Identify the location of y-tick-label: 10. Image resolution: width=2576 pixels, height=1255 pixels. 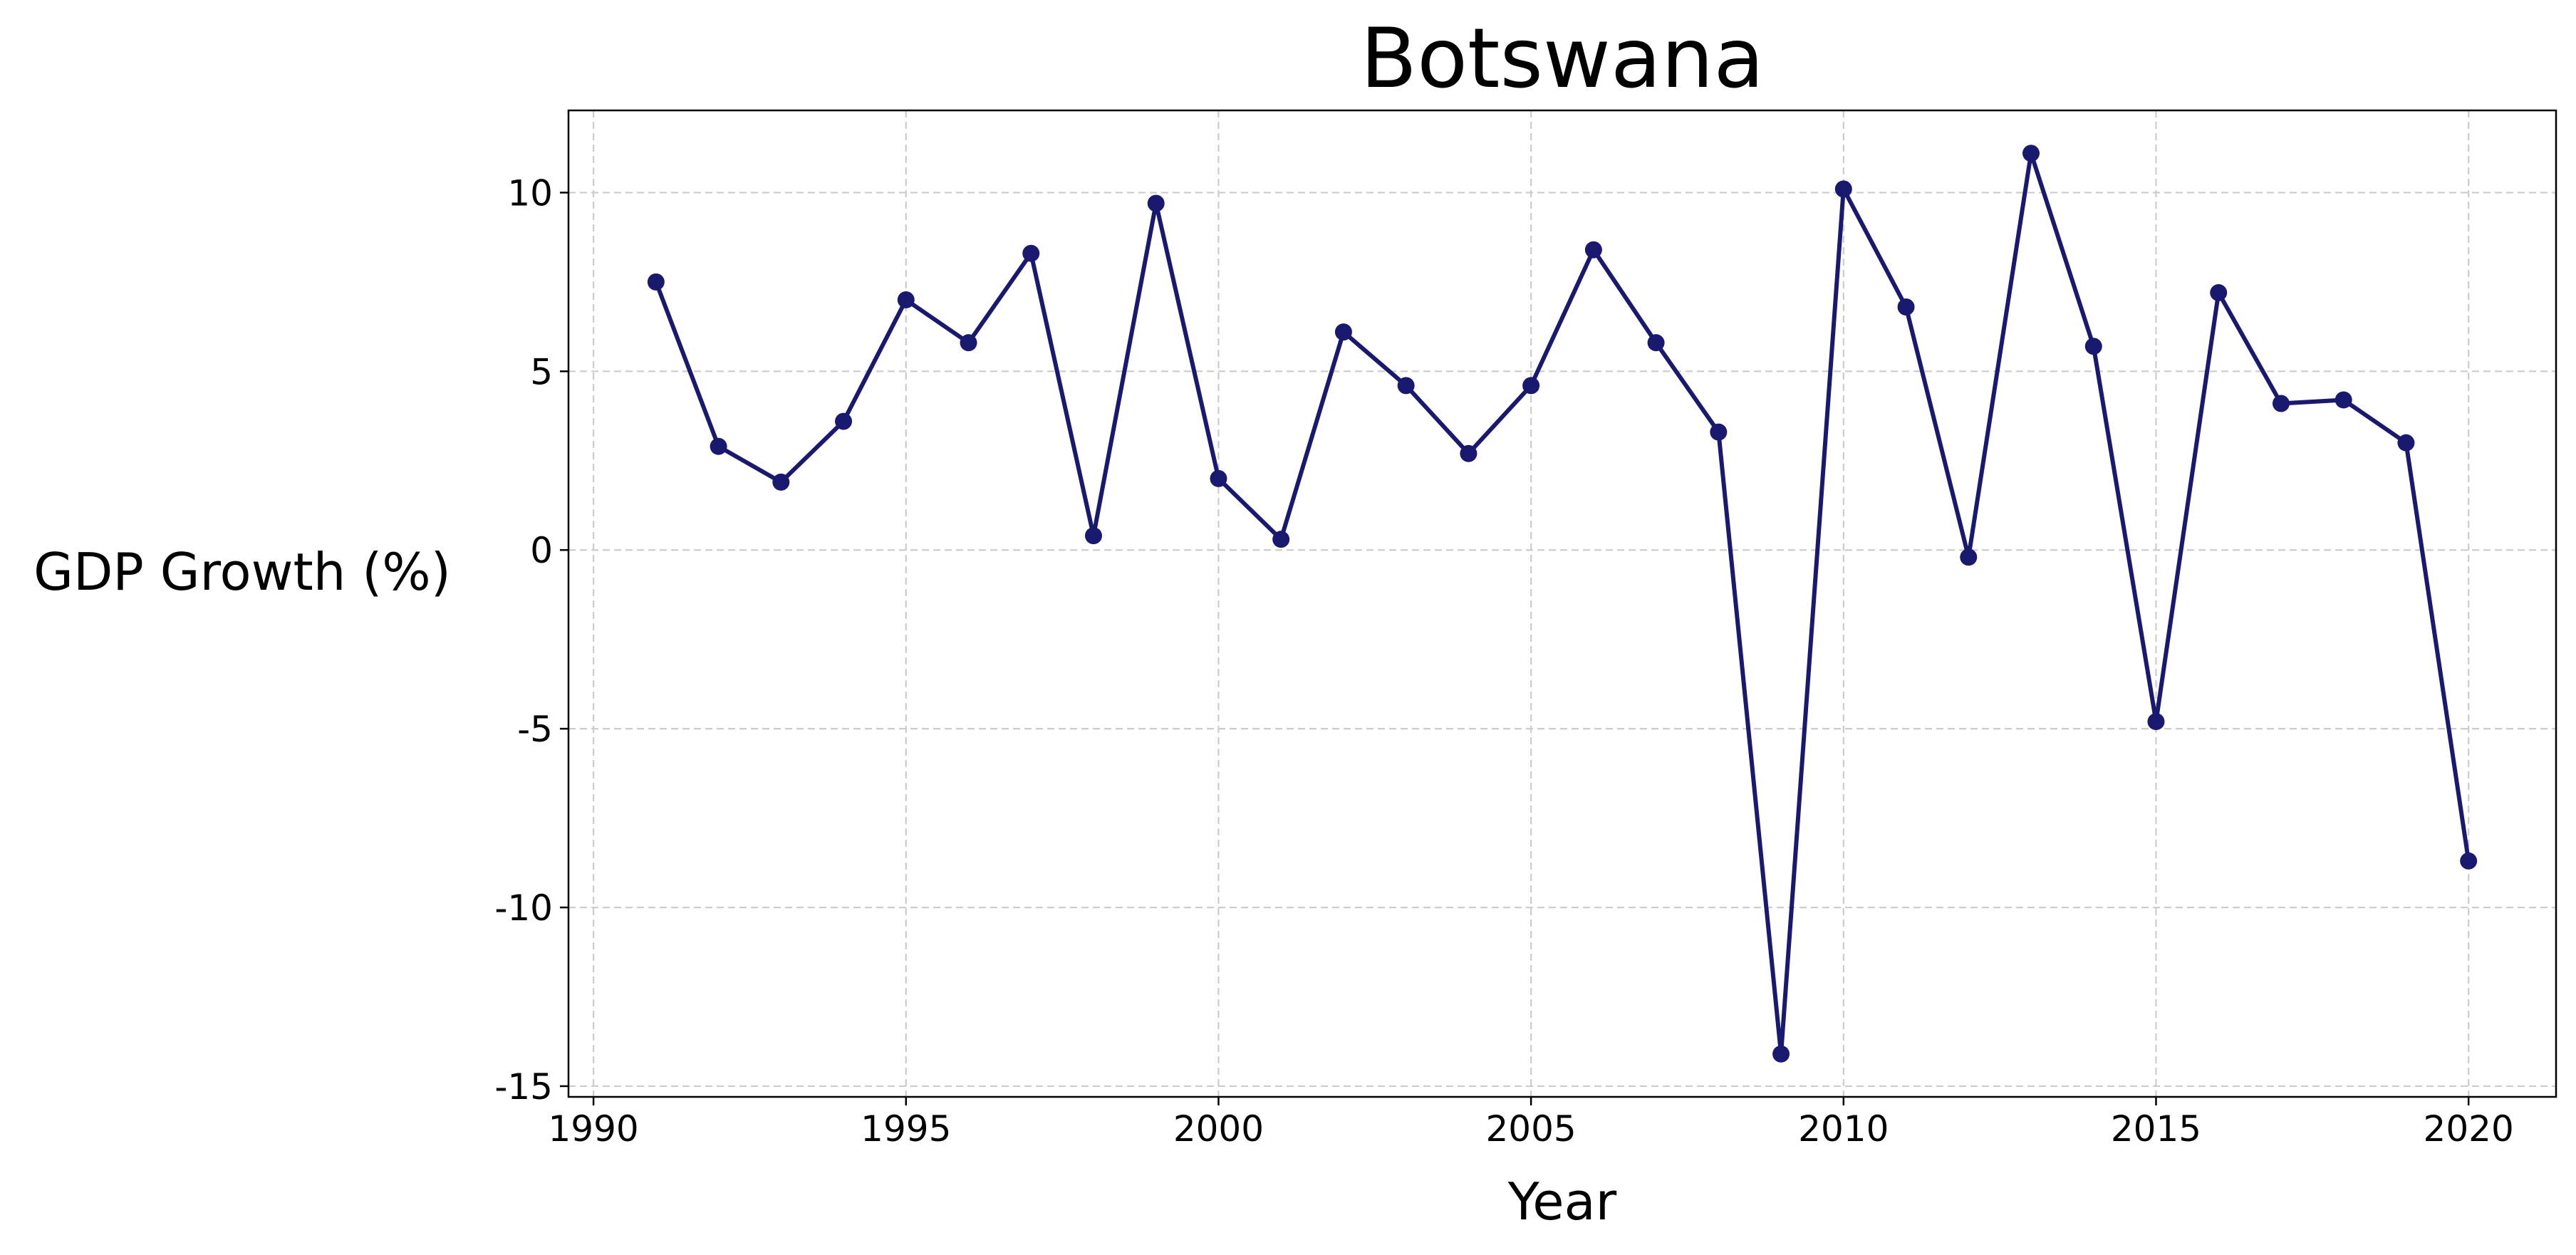
(530, 193).